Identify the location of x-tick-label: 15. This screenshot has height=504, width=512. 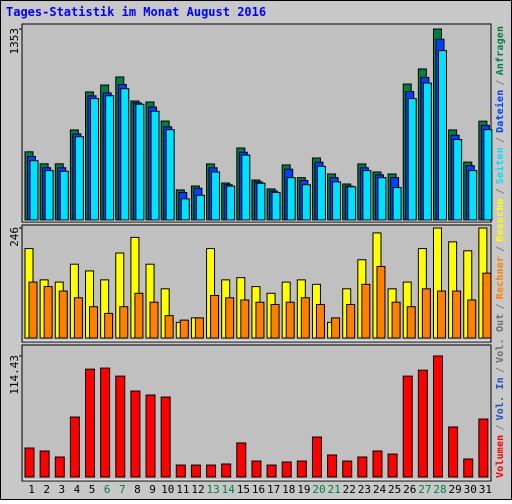
(243, 489).